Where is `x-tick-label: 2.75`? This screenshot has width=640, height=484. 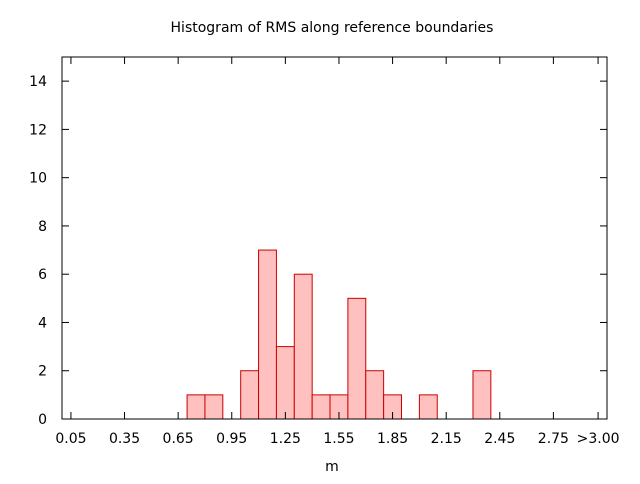 x-tick-label: 2.75 is located at coordinates (553, 439).